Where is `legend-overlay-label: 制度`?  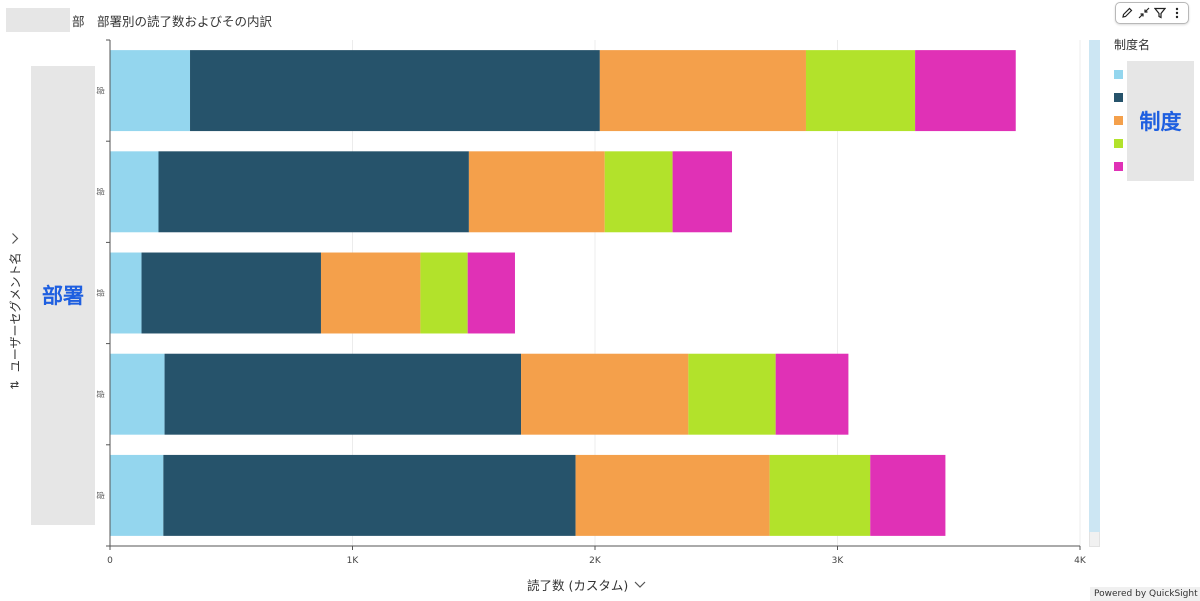
legend-overlay-label: 制度 is located at coordinates (1160, 122).